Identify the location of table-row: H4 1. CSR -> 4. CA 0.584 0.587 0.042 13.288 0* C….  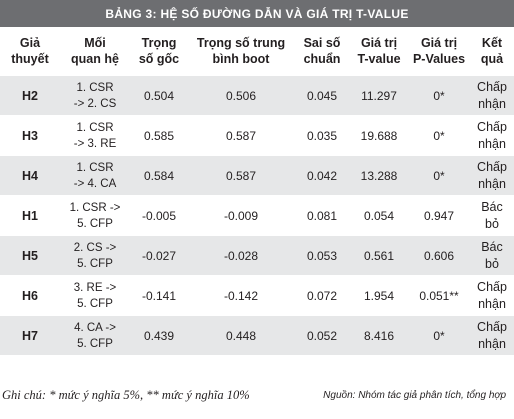
(257, 175).